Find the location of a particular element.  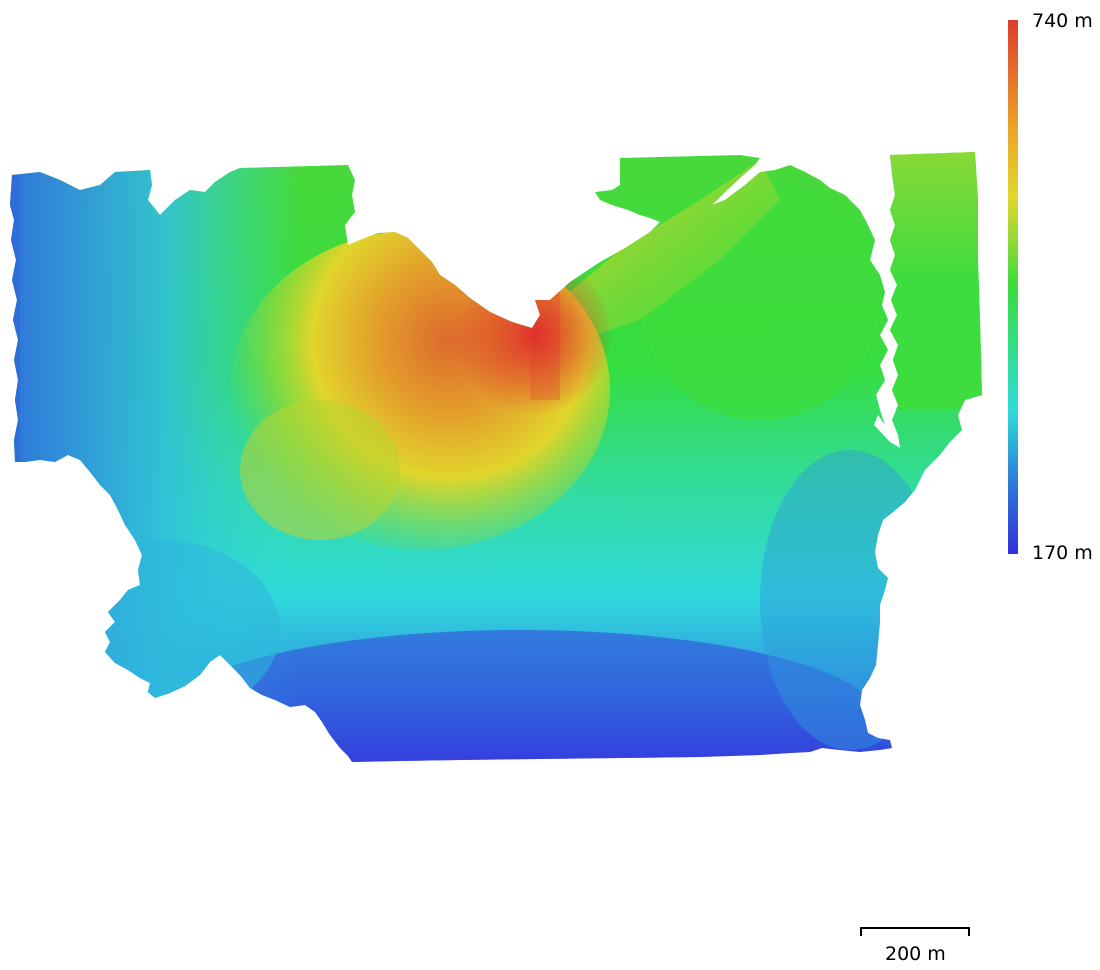

legend-color-bar is located at coordinates (1013, 287).